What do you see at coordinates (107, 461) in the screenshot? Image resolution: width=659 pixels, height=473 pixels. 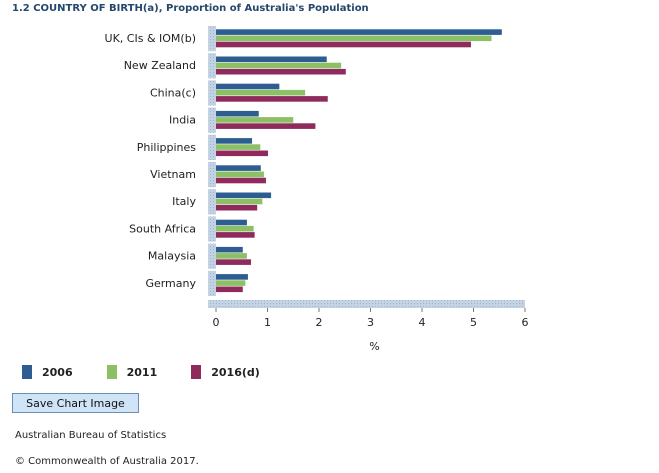 I see `copyright-text: © Commonwealth of Australia 2017.` at bounding box center [107, 461].